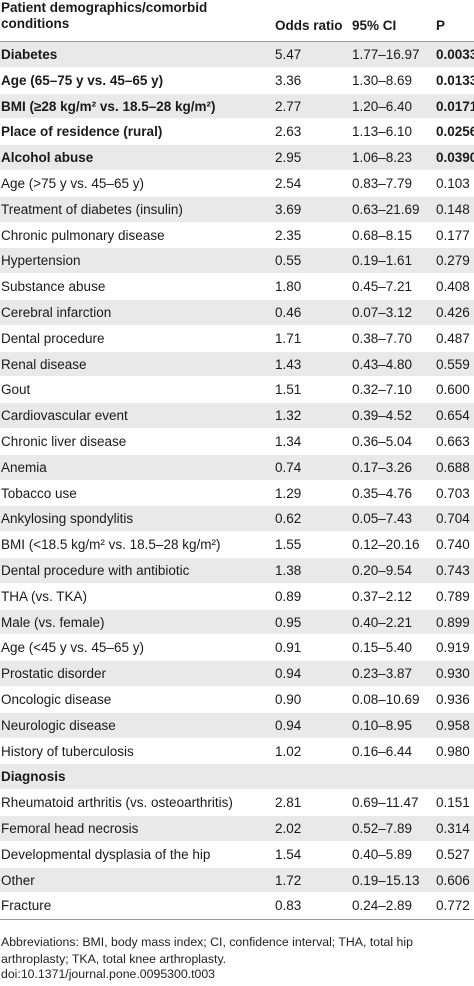 This screenshot has width=474, height=986. Describe the element at coordinates (382, 441) in the screenshot. I see `ci-cell: 0.36–5.04` at that location.